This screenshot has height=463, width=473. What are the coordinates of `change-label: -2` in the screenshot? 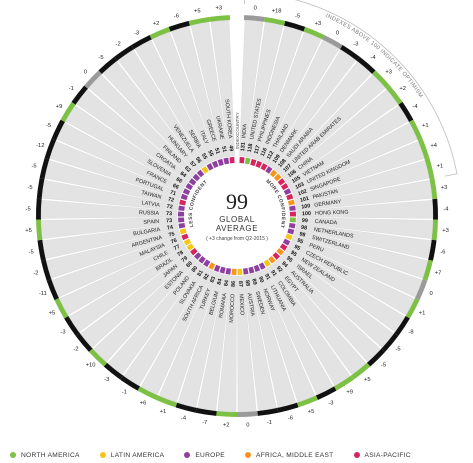 It's located at (118, 45).